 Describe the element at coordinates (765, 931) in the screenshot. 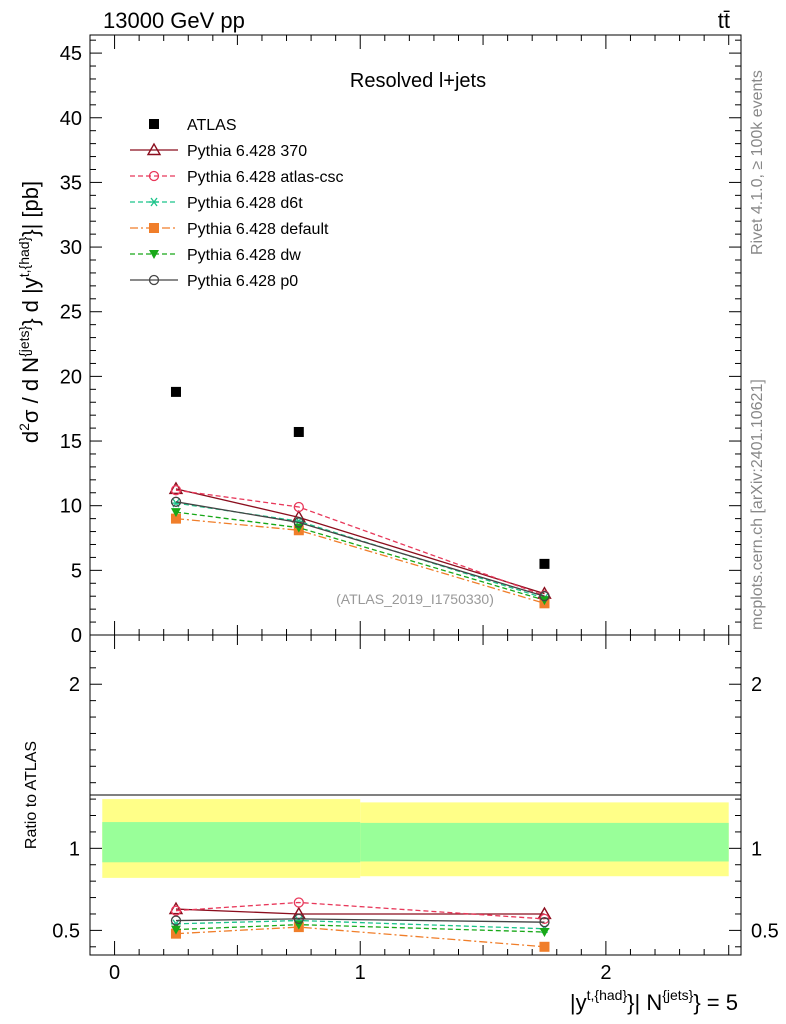

I see `ratio-y-tick-label-right: 0.5` at that location.